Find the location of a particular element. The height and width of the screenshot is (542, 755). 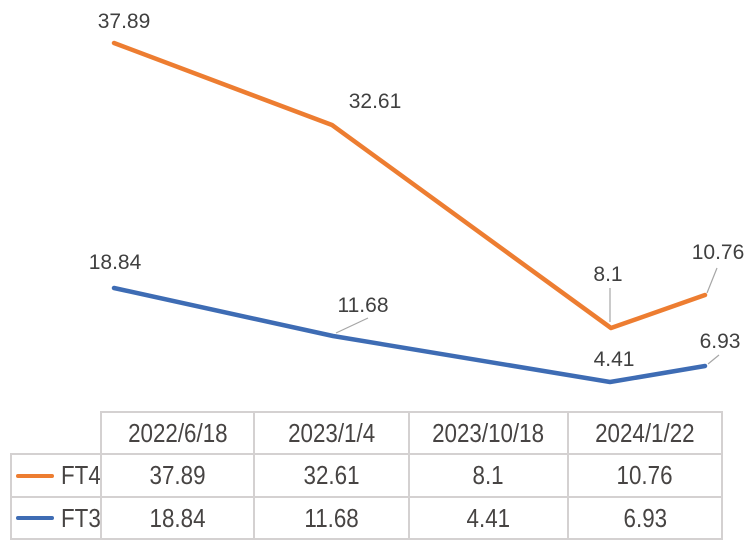

data-label-ft4-4: 10.76 is located at coordinates (718, 252).